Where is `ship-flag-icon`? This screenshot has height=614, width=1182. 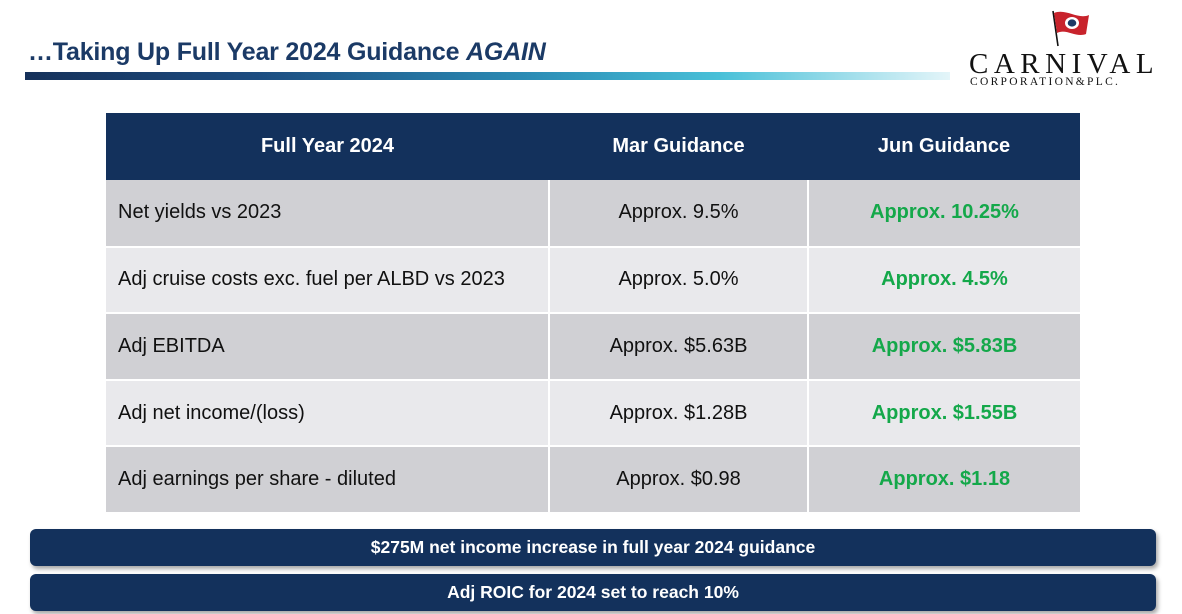
ship-flag-icon is located at coordinates (1070, 28).